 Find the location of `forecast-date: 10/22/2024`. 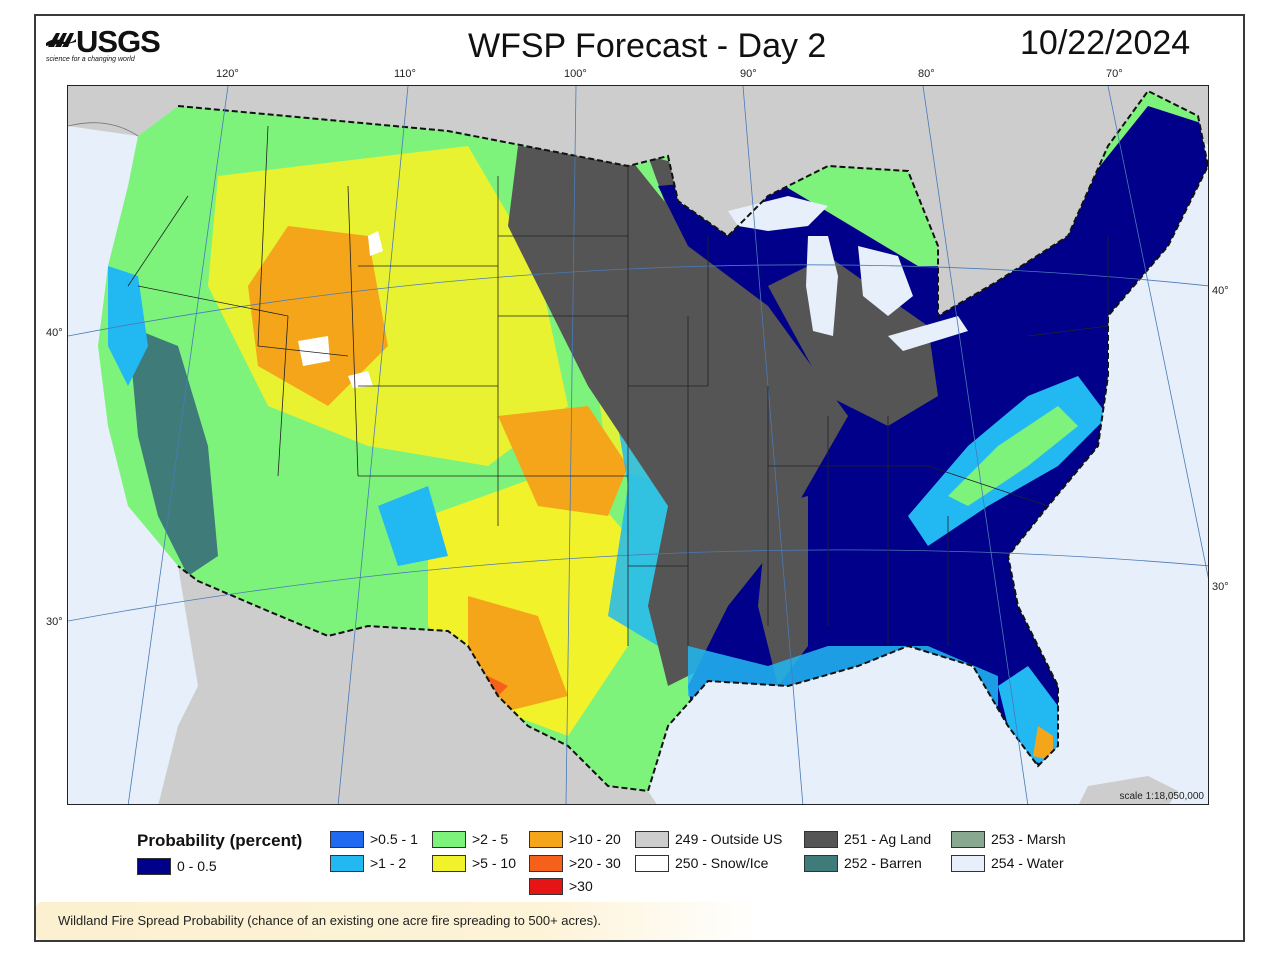

forecast-date: 10/22/2024 is located at coordinates (1105, 43).